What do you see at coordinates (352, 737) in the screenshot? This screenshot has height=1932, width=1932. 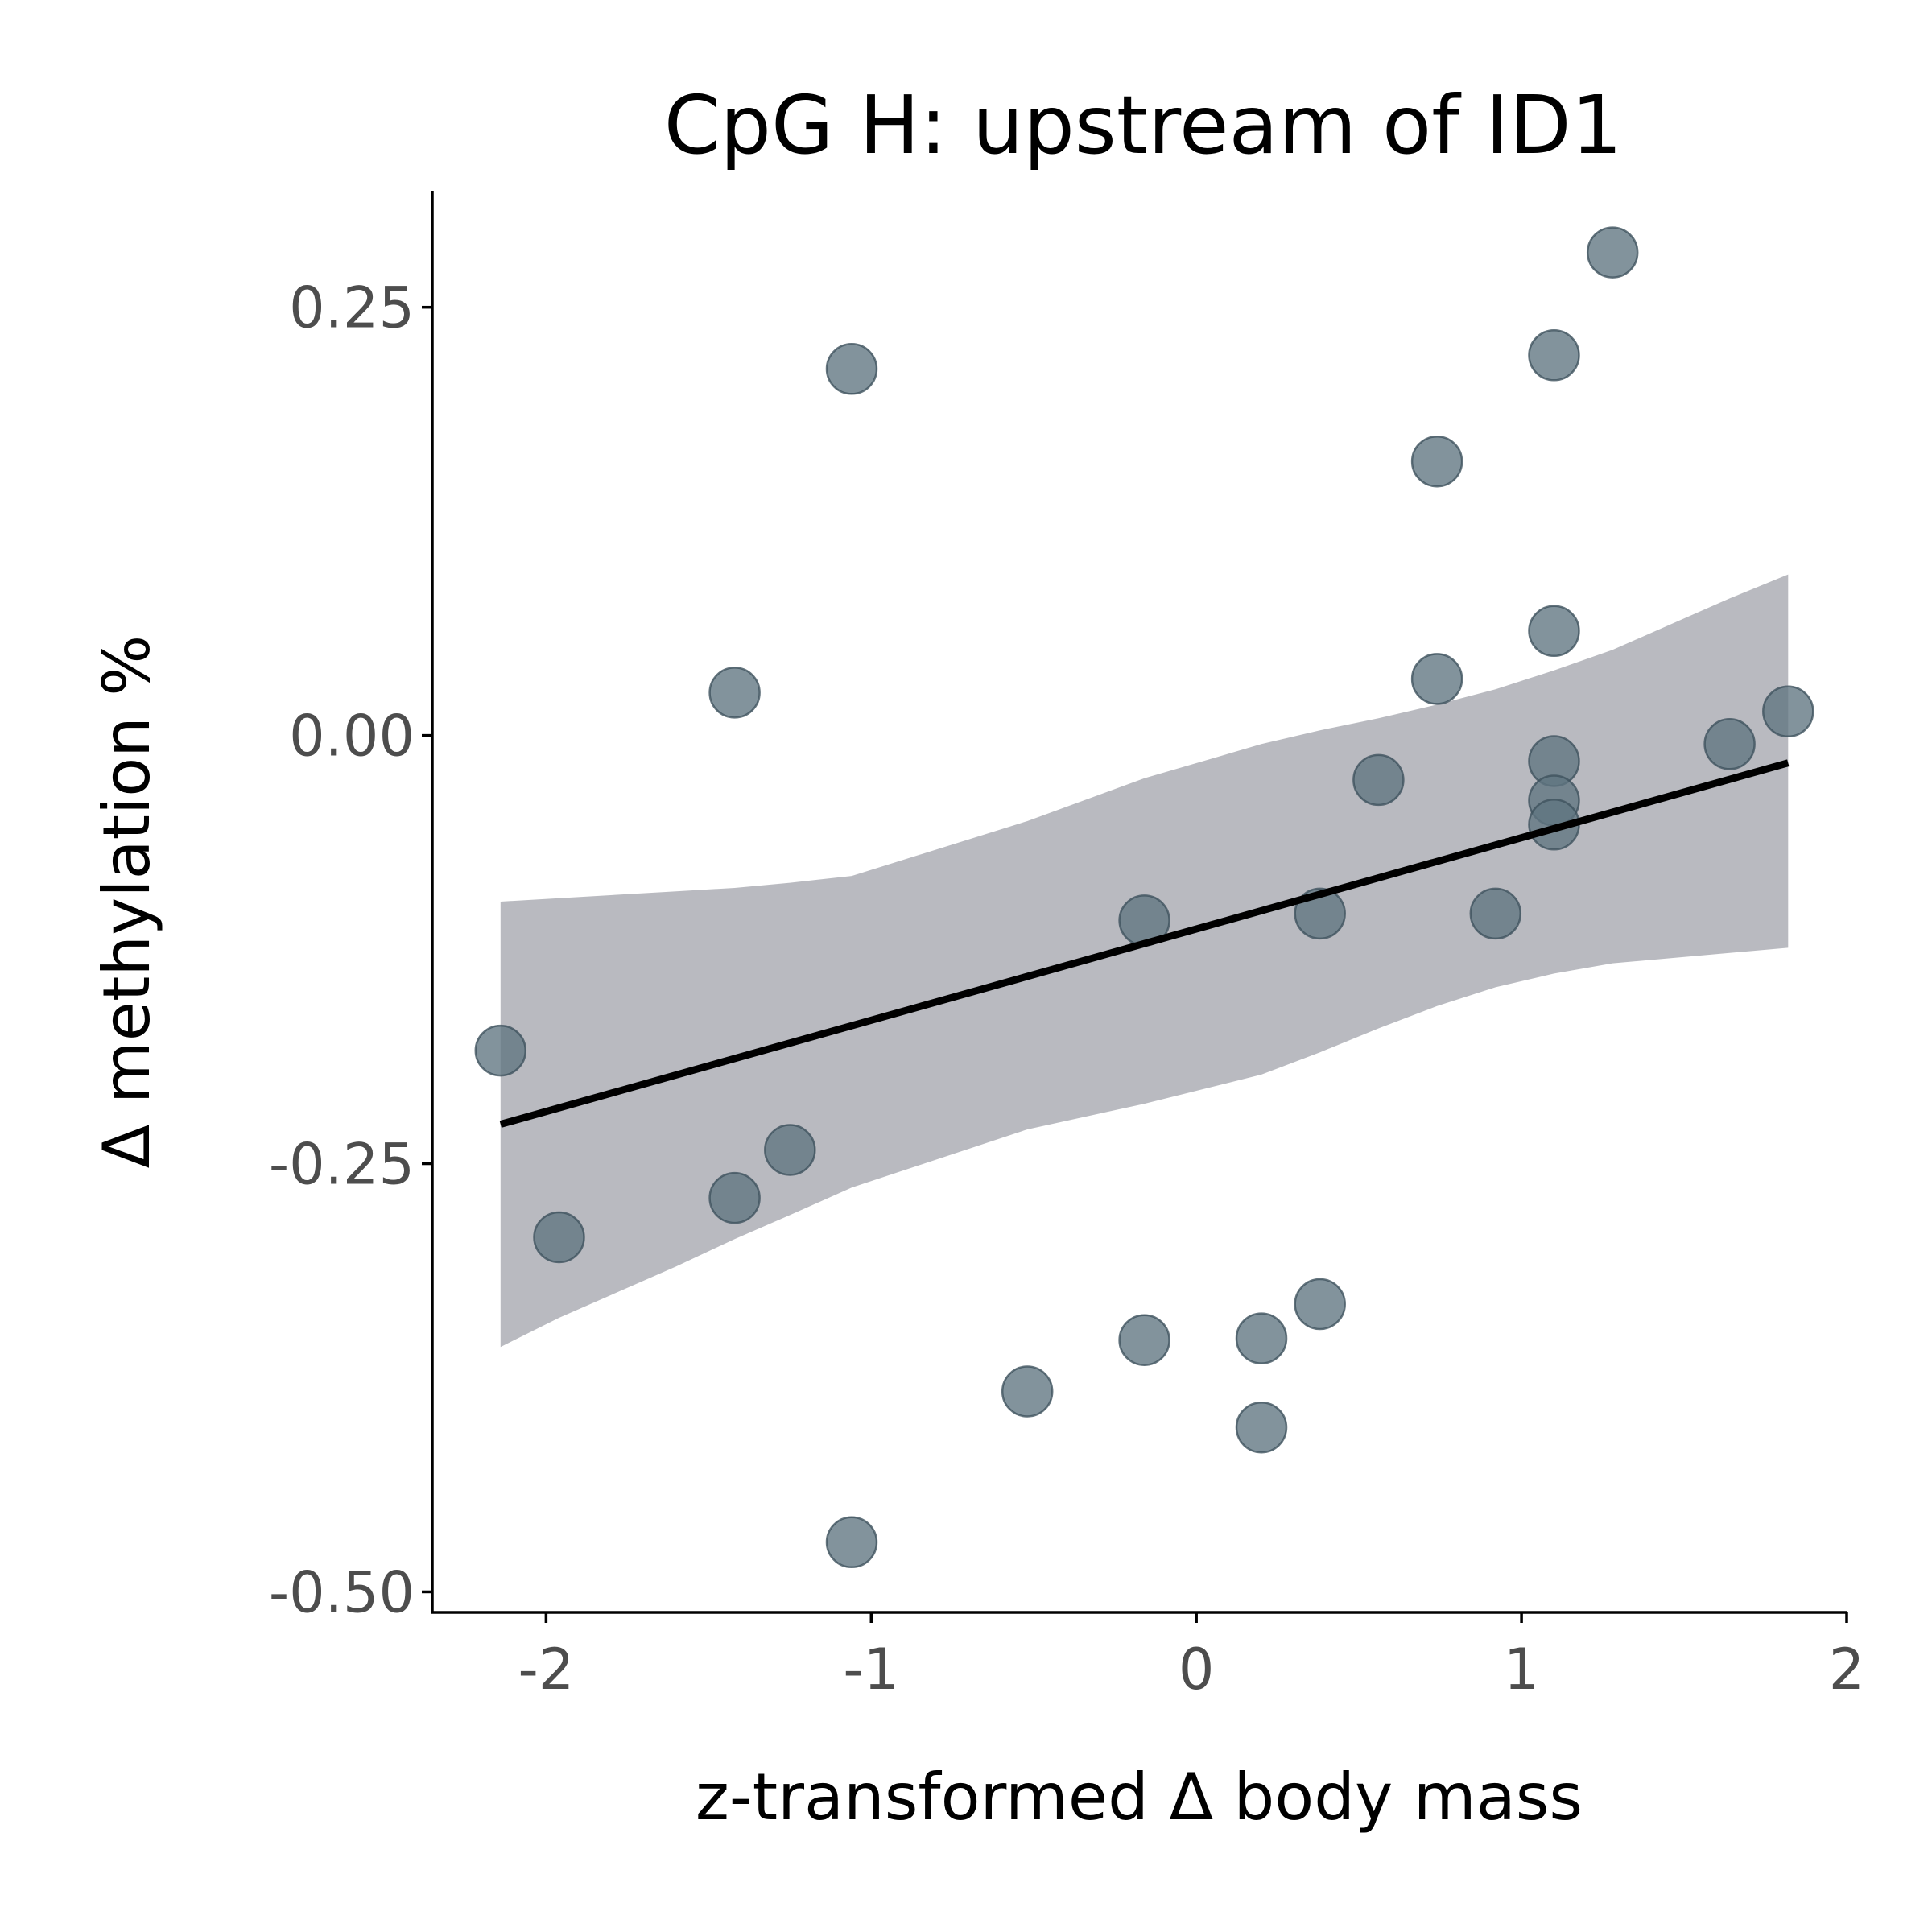 I see `y-tick-label: 0.00` at bounding box center [352, 737].